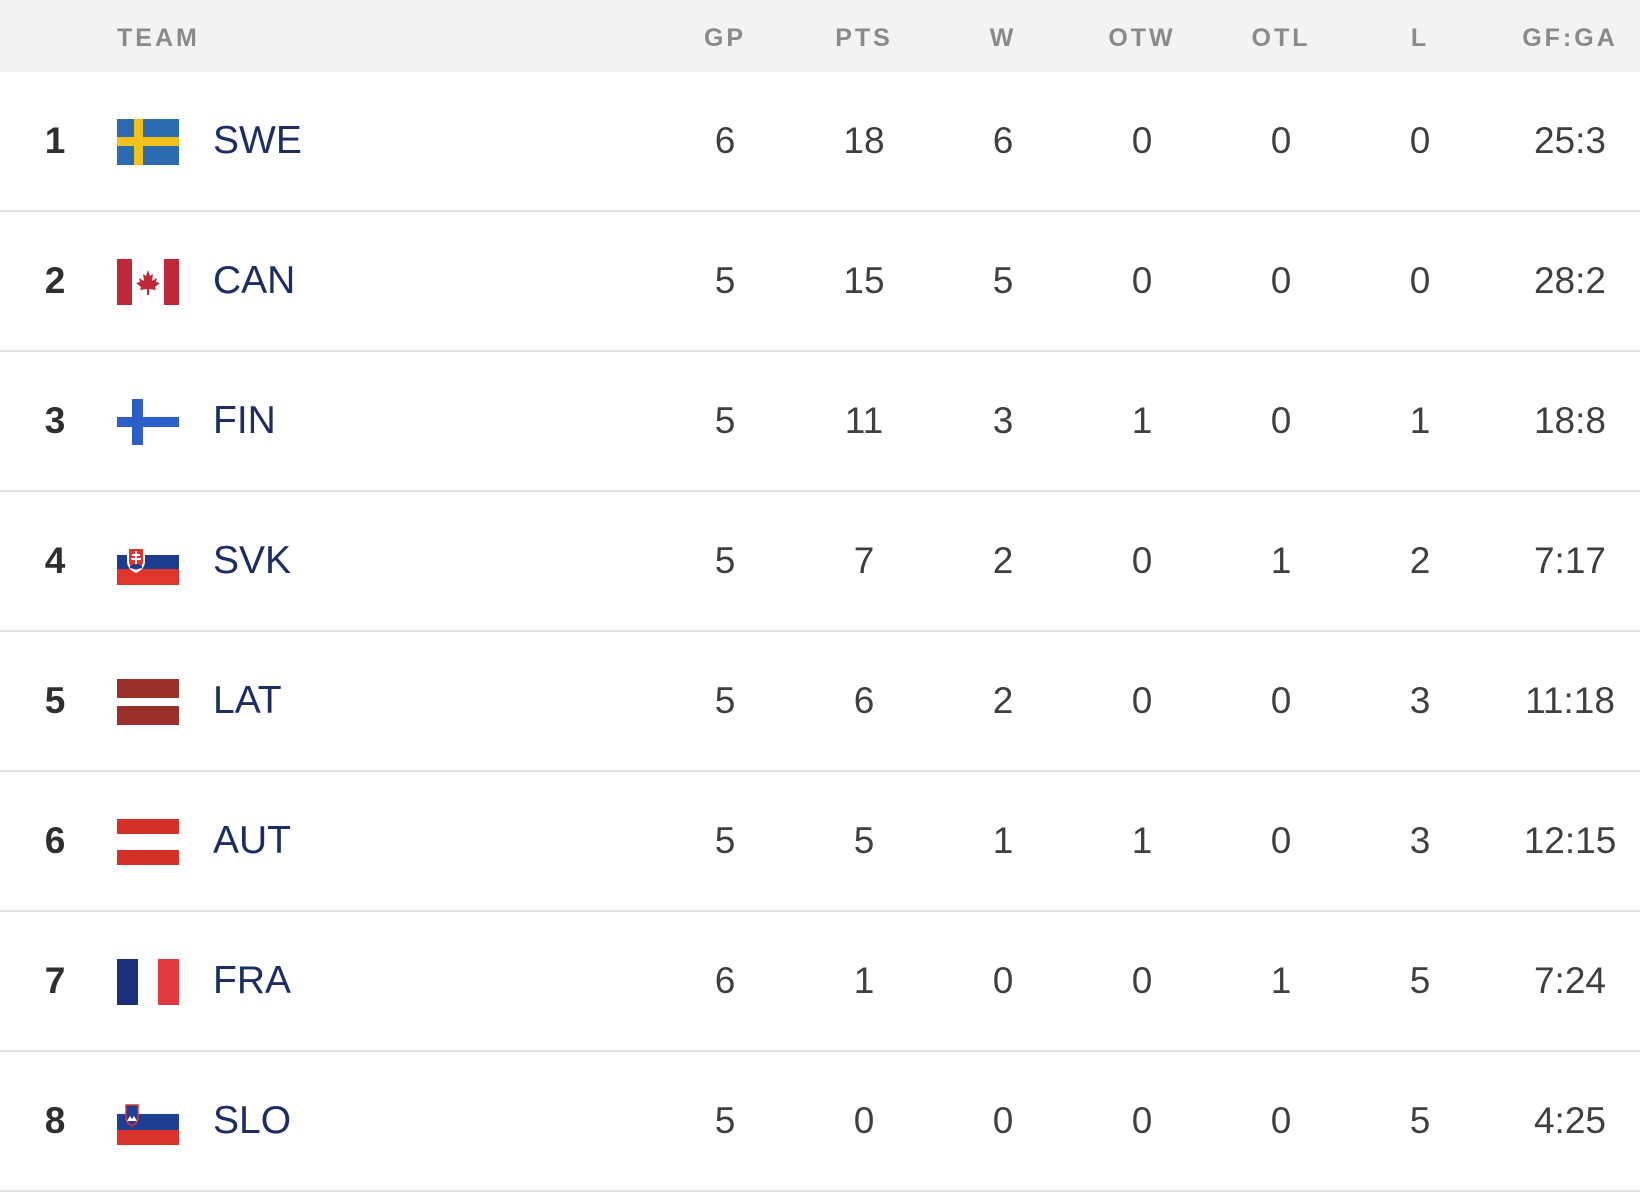 Image resolution: width=1640 pixels, height=1192 pixels. Describe the element at coordinates (55, 840) in the screenshot. I see `rank: 6` at that location.